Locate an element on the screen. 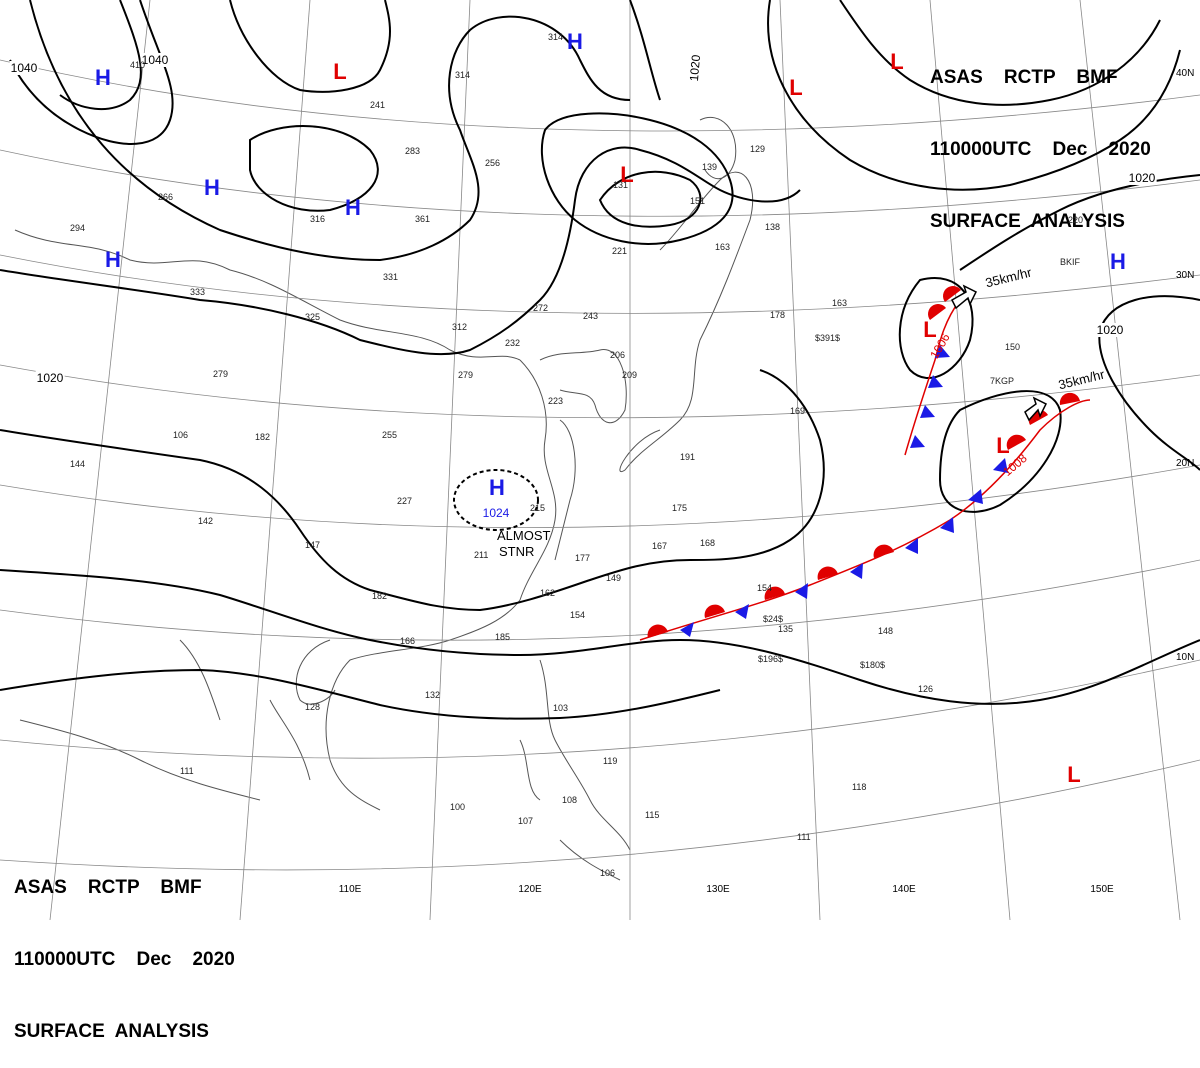  cold-front-triangles is located at coordinates (844, 491).